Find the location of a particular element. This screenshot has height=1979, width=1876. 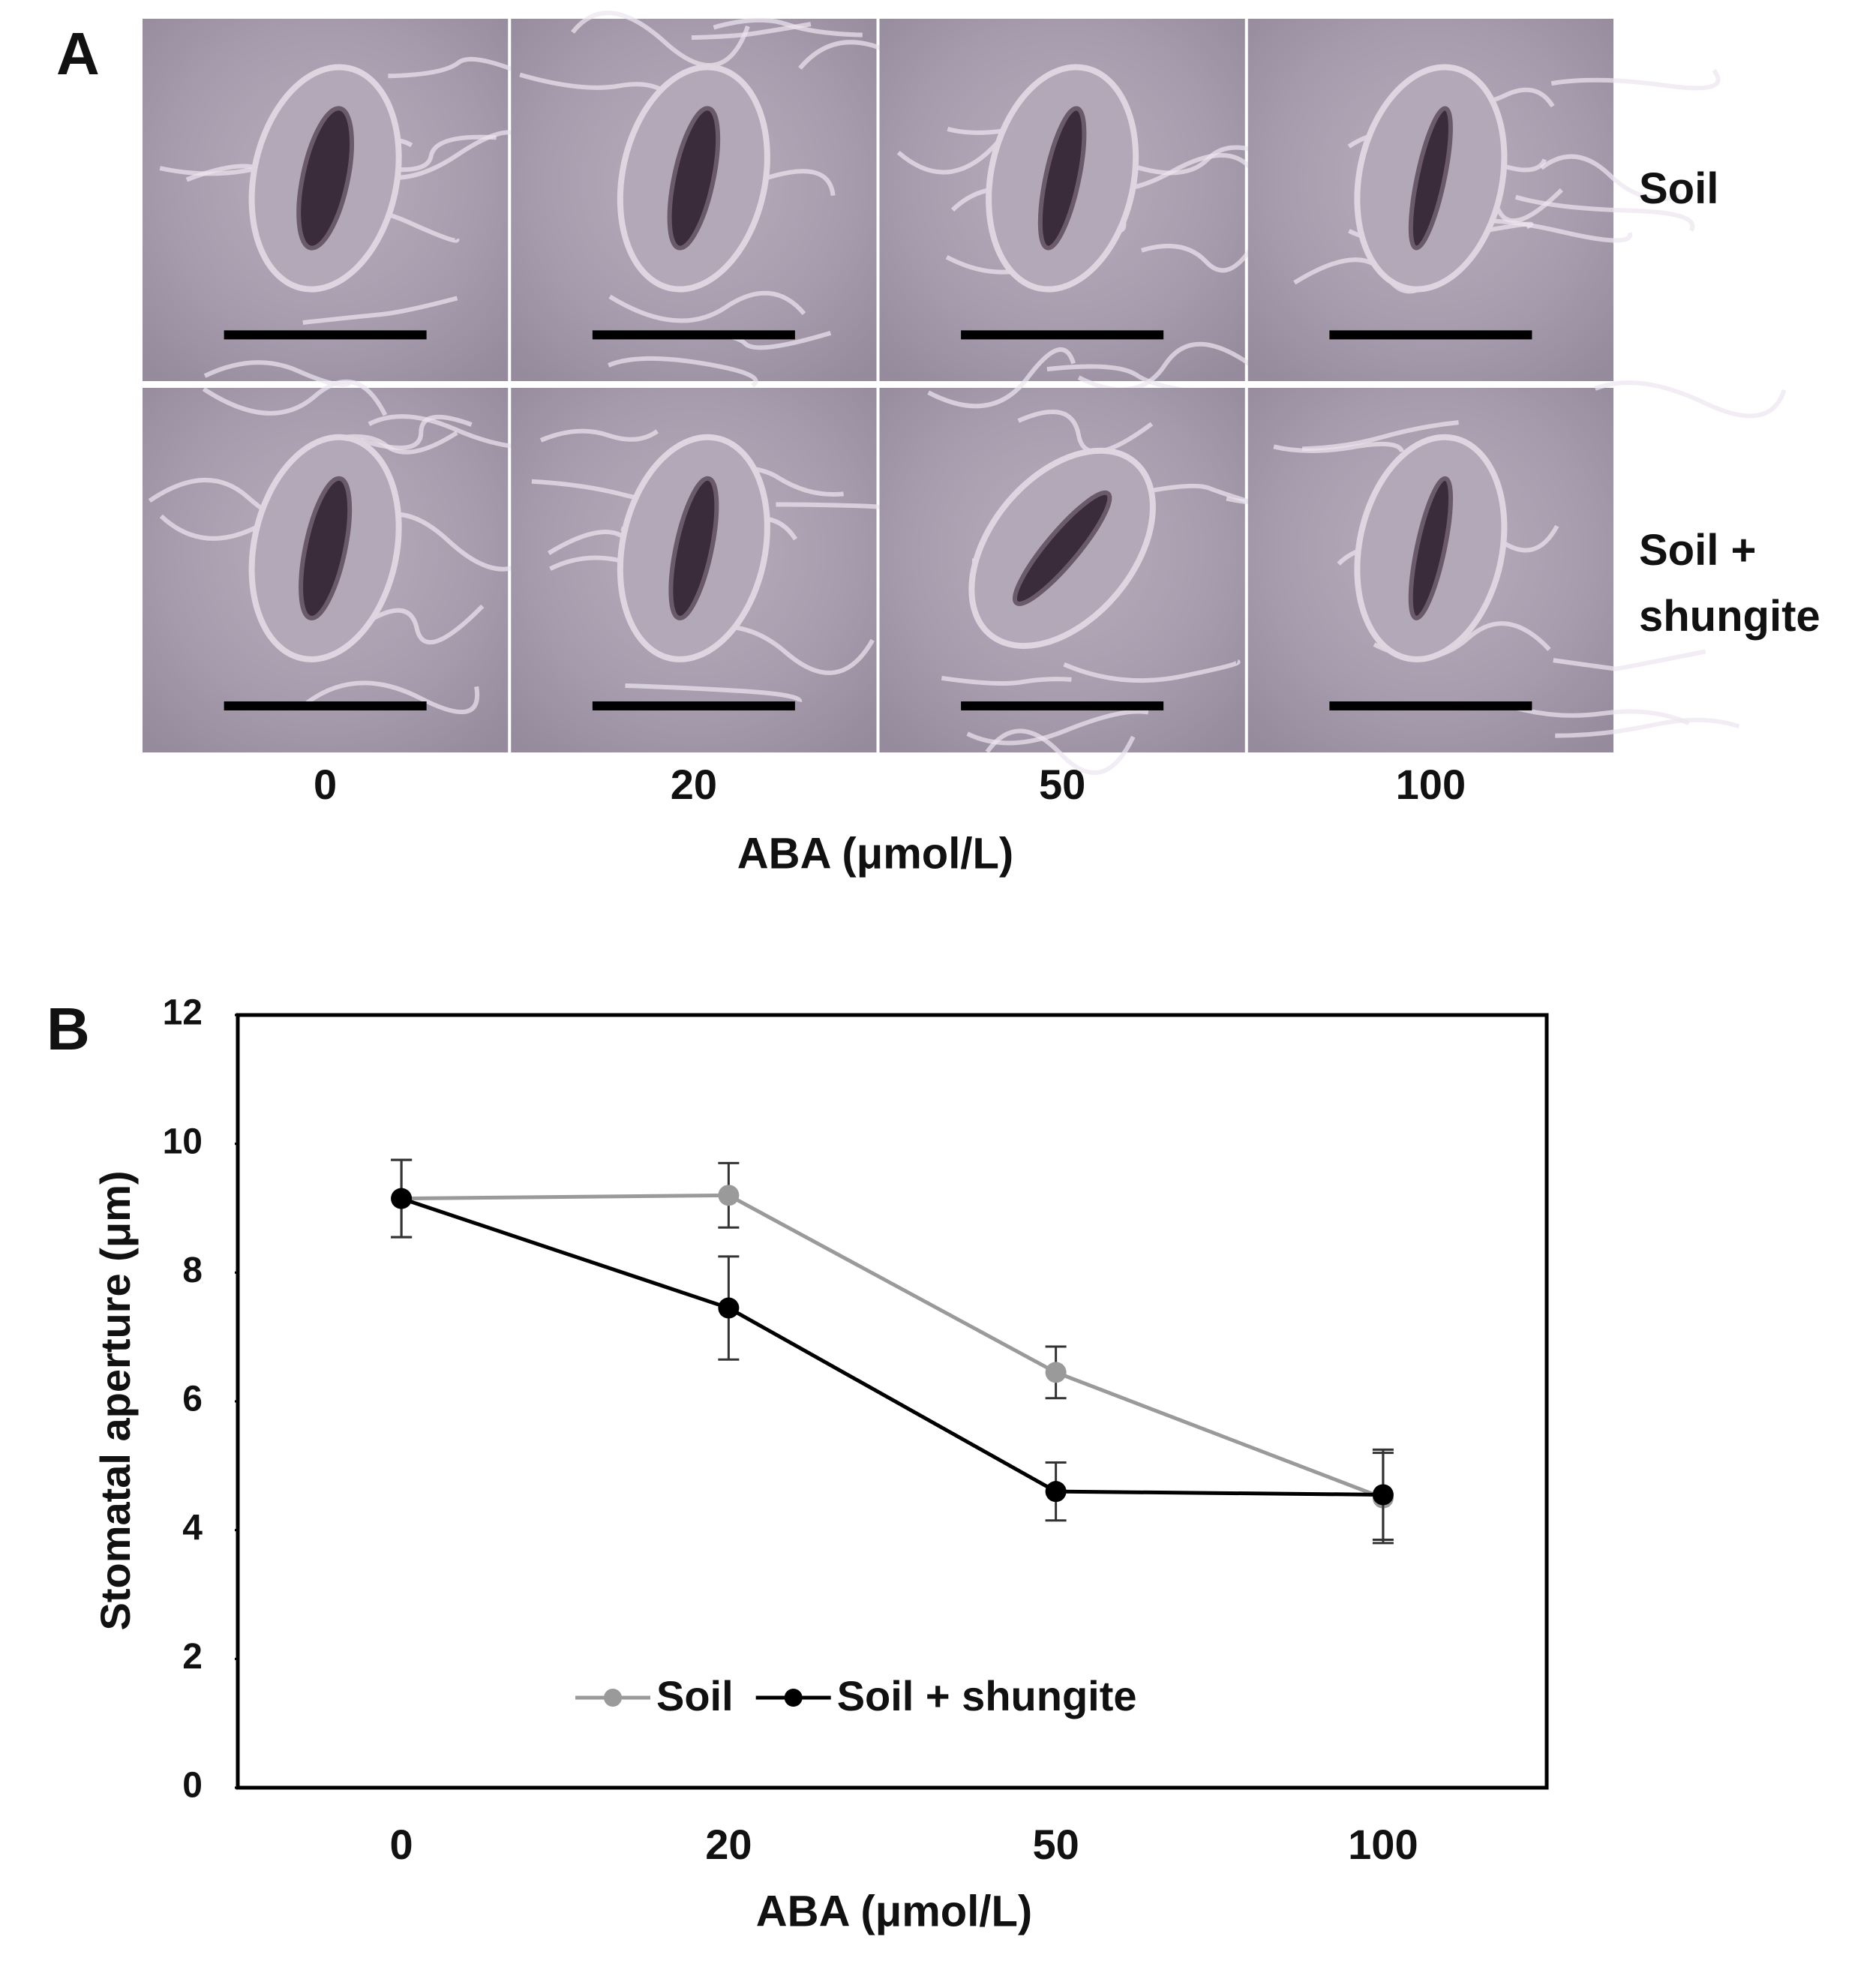

y-tick-label: 2 is located at coordinates (192, 1657).